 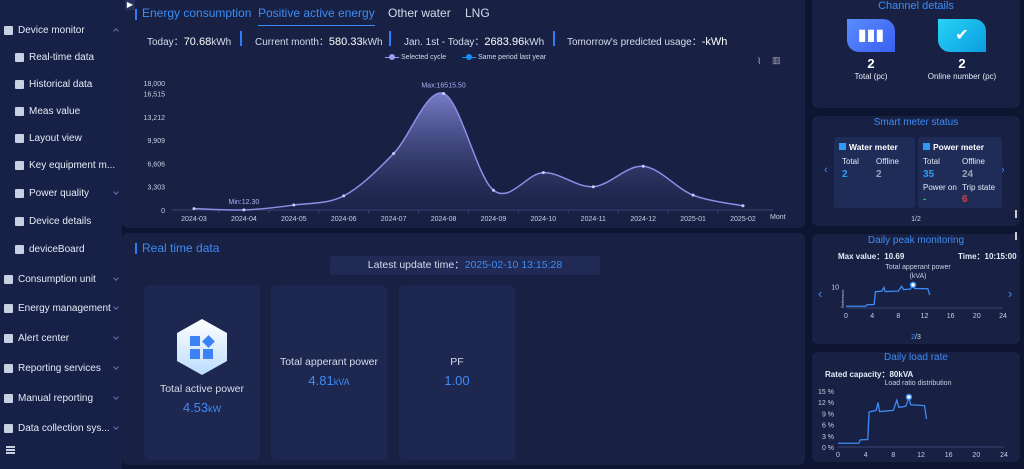 What do you see at coordinates (477, 13) in the screenshot?
I see `tab-lng: LNG` at bounding box center [477, 13].